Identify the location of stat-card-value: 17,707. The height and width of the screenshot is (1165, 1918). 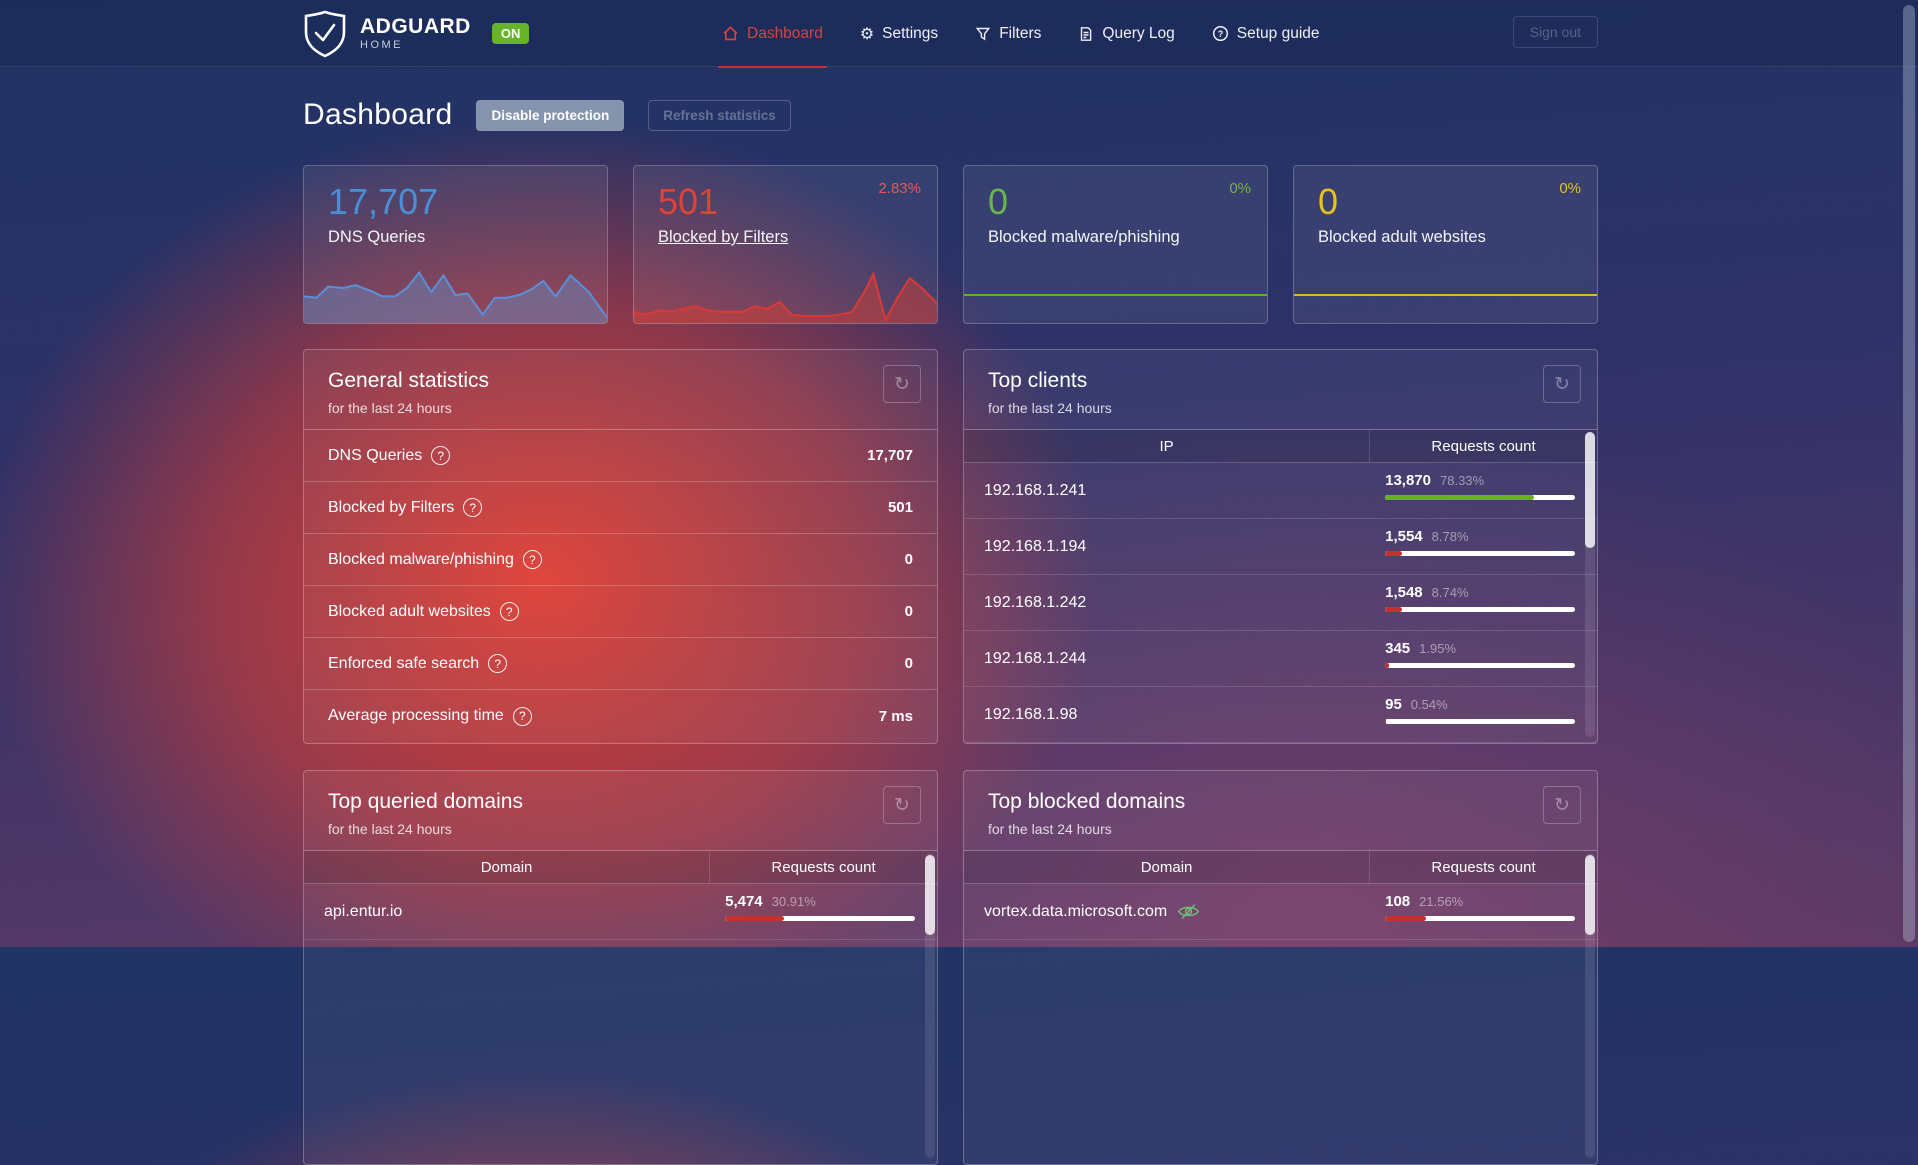
(383, 201).